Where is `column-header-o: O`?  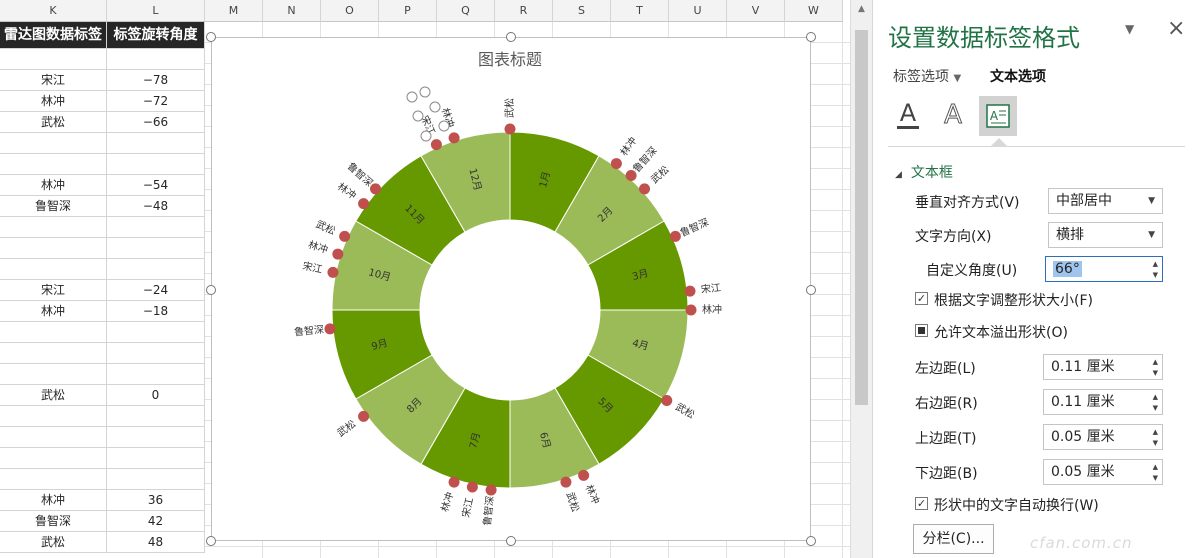
column-header-o: O is located at coordinates (350, 11).